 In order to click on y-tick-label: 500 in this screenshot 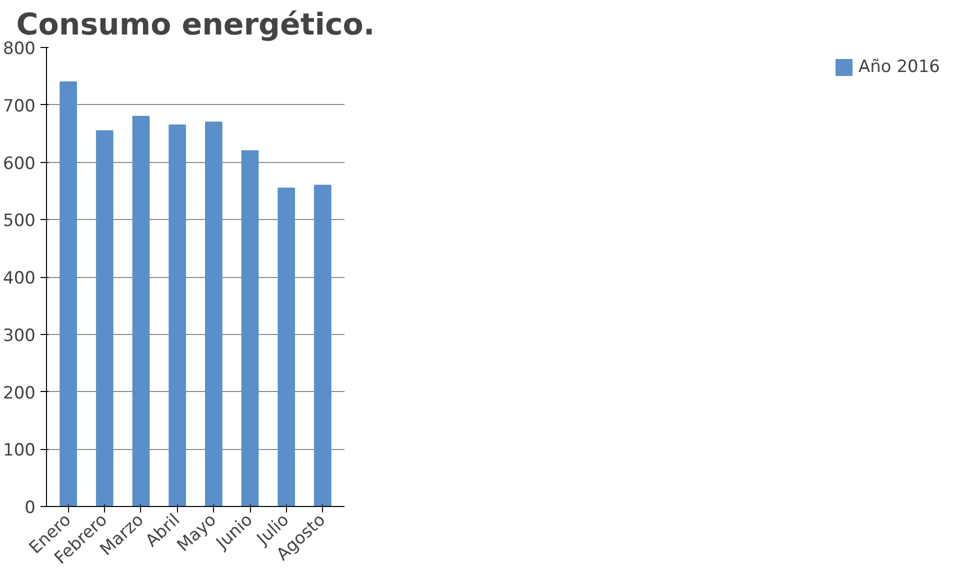, I will do `click(19, 221)`.